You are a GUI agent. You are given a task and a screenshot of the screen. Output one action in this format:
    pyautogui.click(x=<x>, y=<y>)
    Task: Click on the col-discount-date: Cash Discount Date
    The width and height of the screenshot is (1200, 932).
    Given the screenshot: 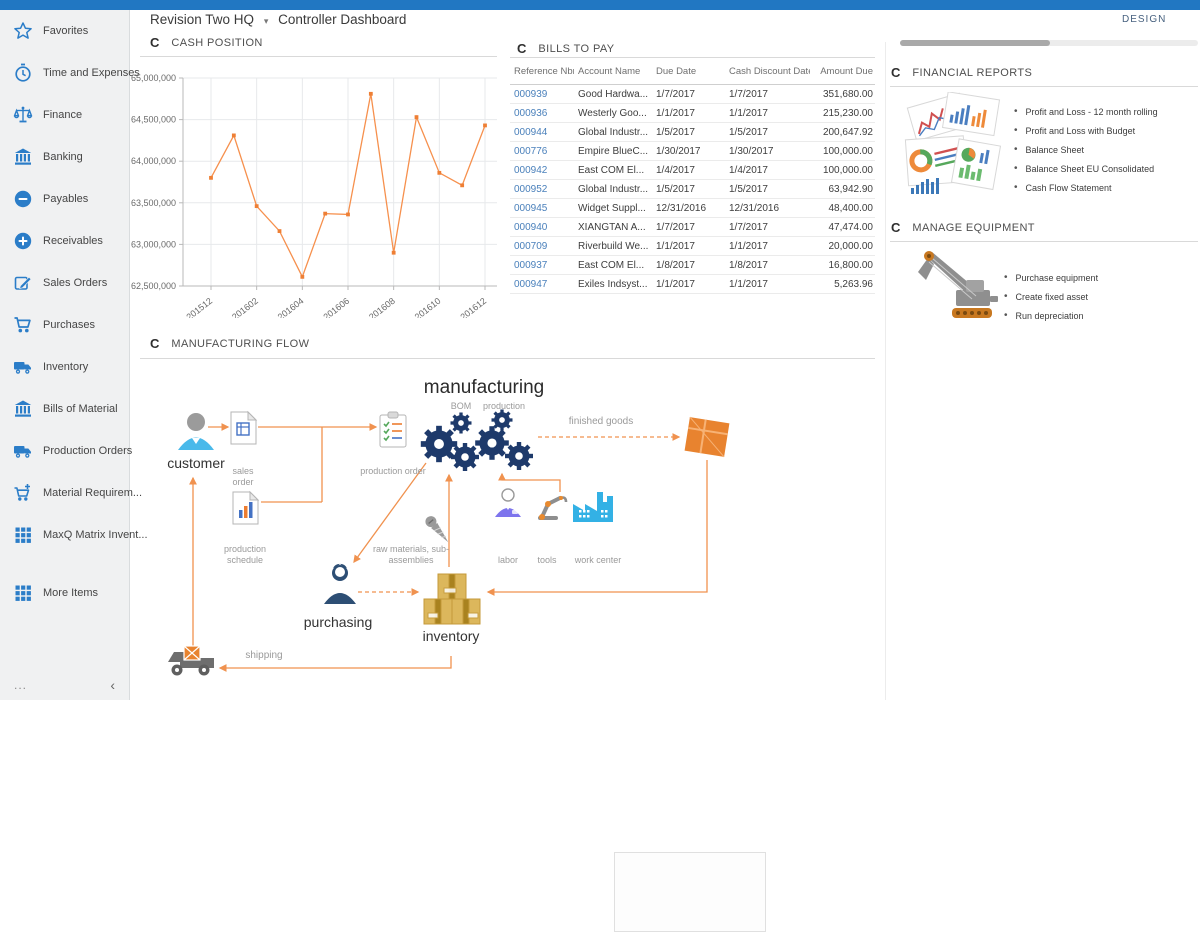 What is the action you would take?
    pyautogui.click(x=769, y=71)
    